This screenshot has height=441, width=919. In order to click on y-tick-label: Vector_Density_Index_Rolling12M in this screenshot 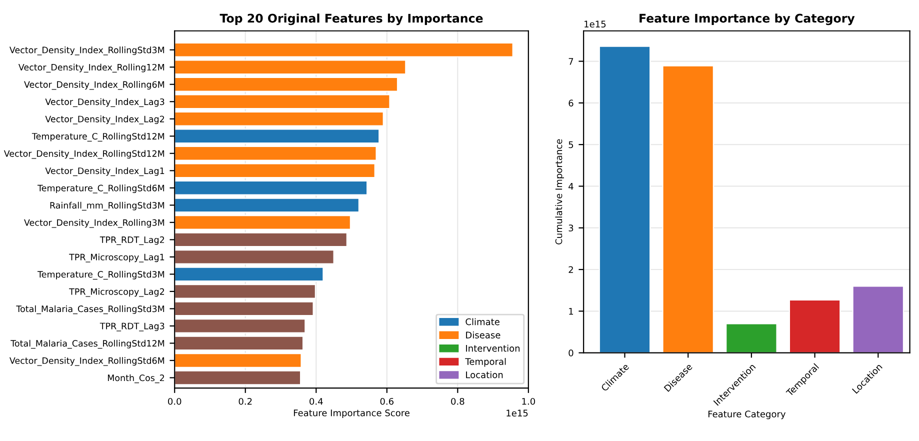, I will do `click(91, 68)`.